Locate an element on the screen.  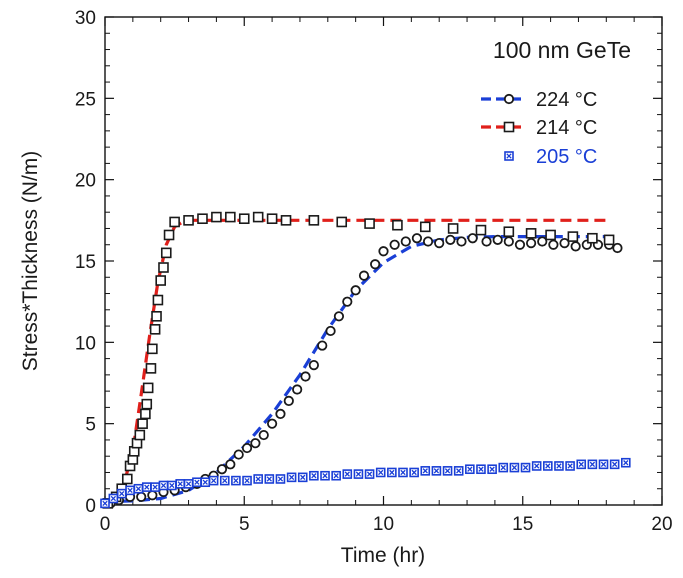
x-tick-label: 5 is located at coordinates (244, 524).